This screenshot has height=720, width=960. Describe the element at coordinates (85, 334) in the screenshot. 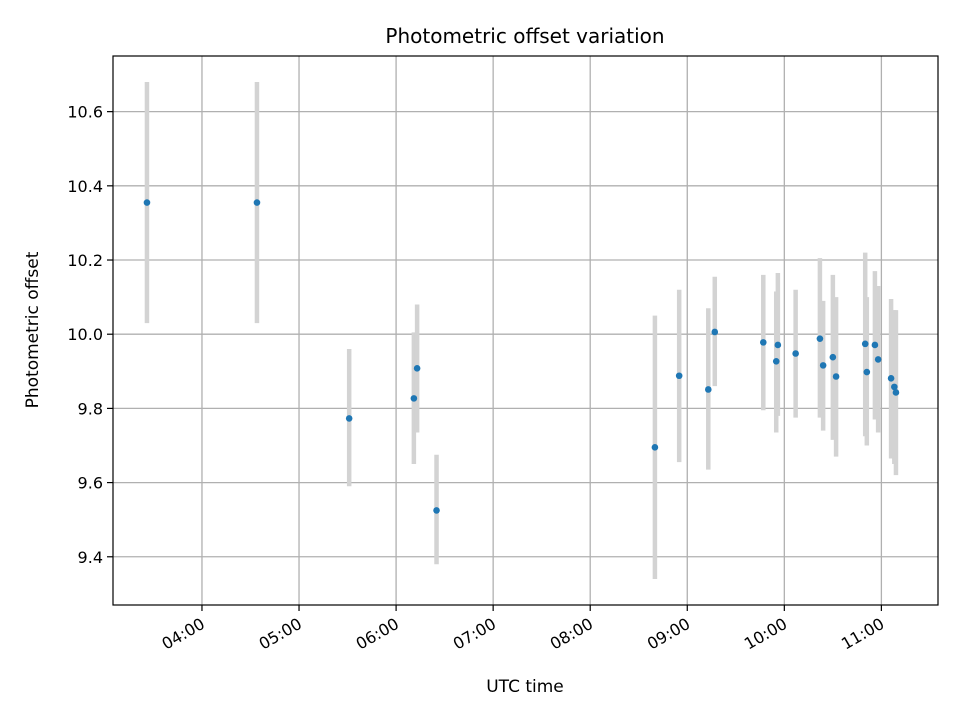

I see `y-tick-label: 10.0` at that location.